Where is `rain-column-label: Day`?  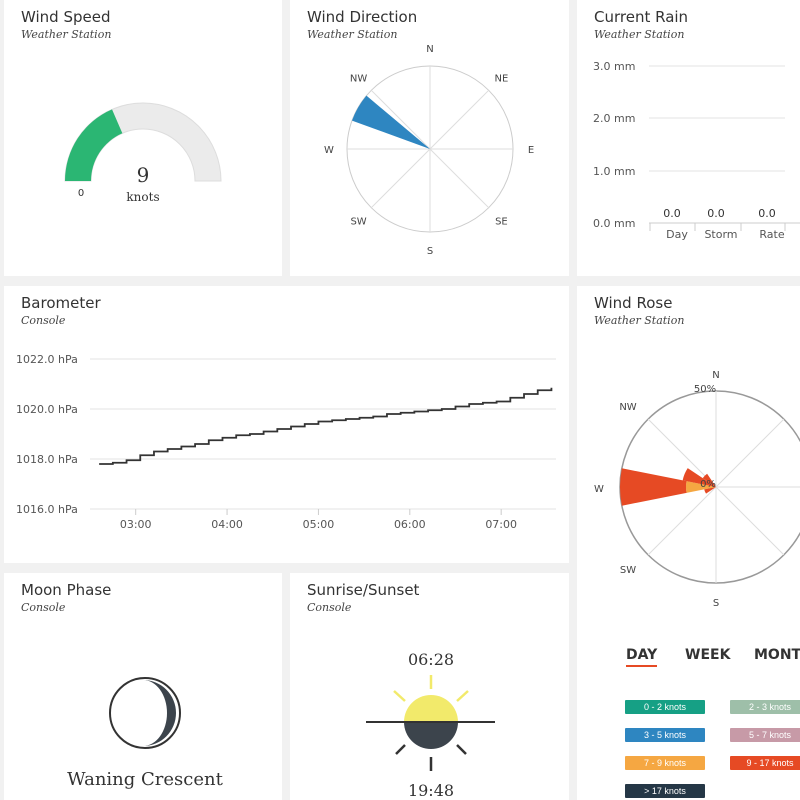 rain-column-label: Day is located at coordinates (677, 234).